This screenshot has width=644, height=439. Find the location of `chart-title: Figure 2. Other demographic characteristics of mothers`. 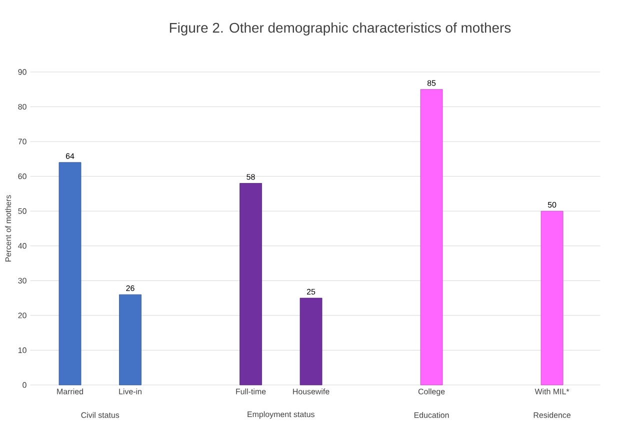

chart-title: Figure 2. Other demographic characteristics of mothers is located at coordinates (340, 29).